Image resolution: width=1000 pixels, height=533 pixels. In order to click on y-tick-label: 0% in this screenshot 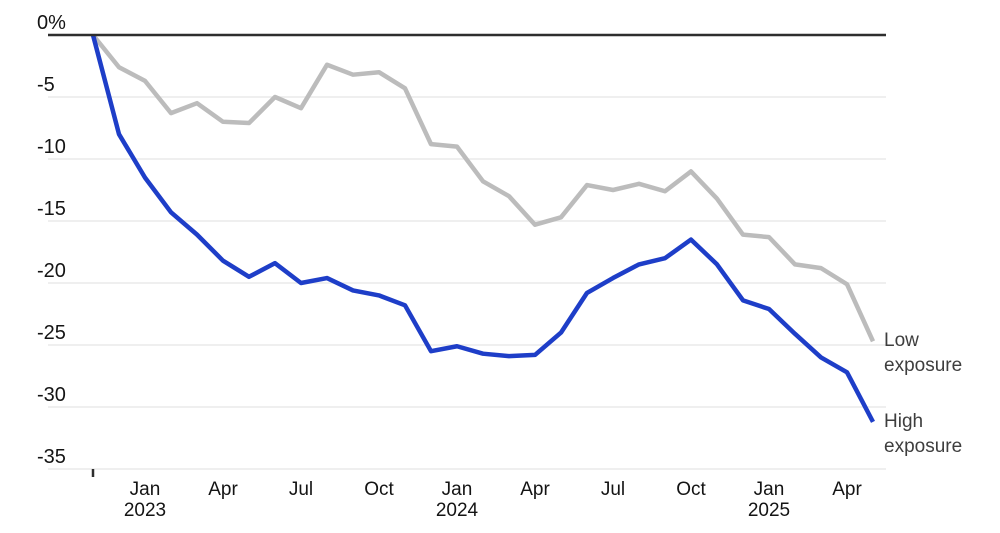, I will do `click(51, 23)`.